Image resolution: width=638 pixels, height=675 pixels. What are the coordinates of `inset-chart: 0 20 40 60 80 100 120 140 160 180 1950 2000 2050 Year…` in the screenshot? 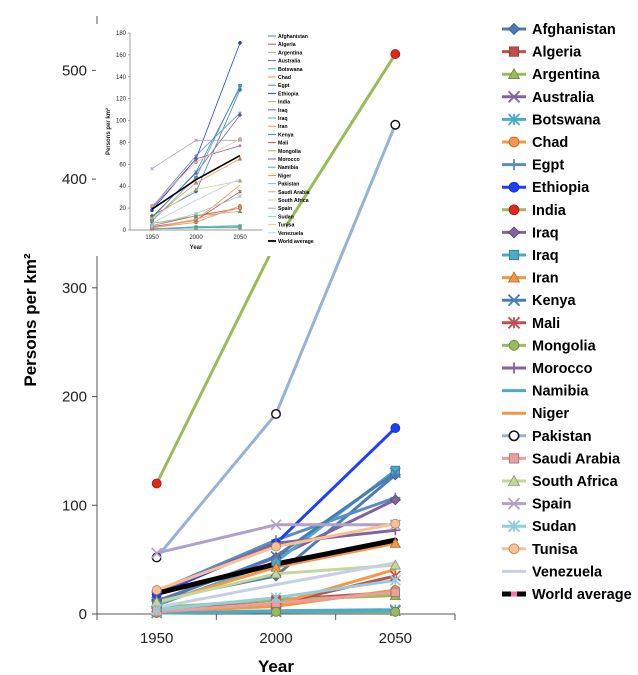 It's located at (205, 140).